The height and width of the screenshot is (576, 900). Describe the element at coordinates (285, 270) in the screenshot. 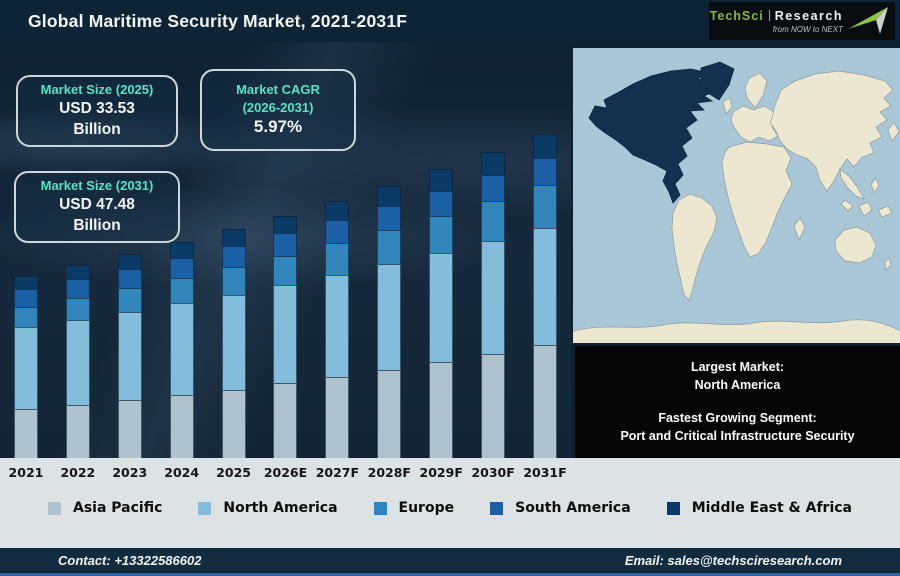

I see `bar-segment-europe-2026E` at that location.